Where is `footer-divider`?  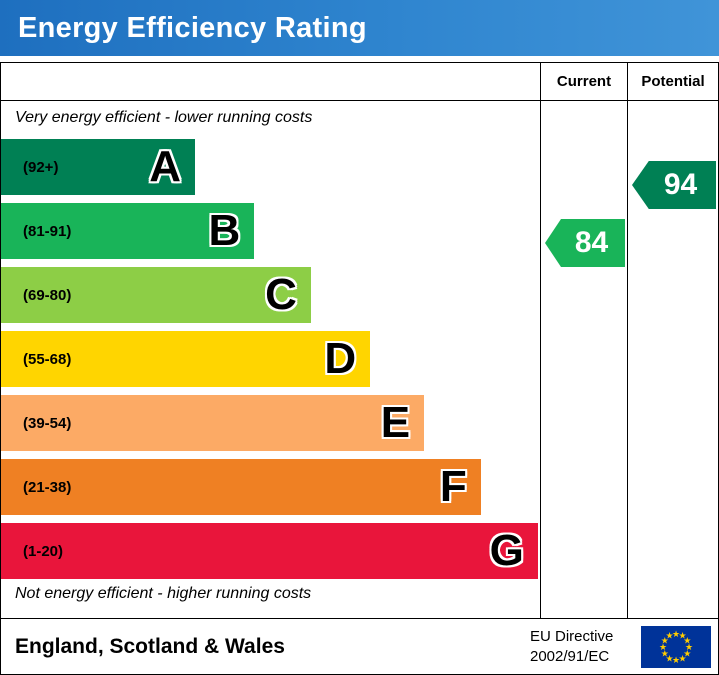
footer-divider is located at coordinates (359, 618).